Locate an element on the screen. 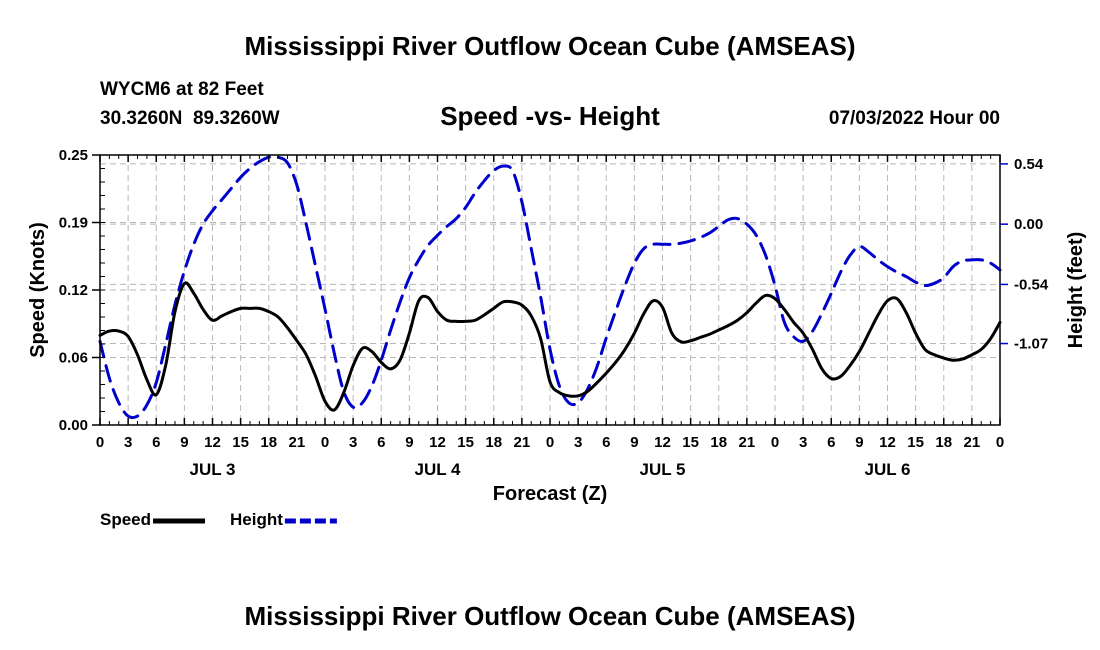 The image size is (1100, 650). y-left-tick-label: 0.19 is located at coordinates (73, 223).